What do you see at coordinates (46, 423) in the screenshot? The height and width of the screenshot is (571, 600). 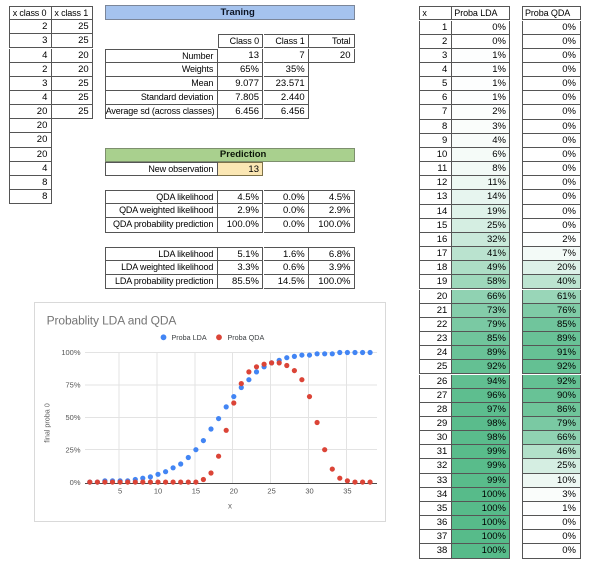 I see `svg-text: final proba 0` at bounding box center [46, 423].